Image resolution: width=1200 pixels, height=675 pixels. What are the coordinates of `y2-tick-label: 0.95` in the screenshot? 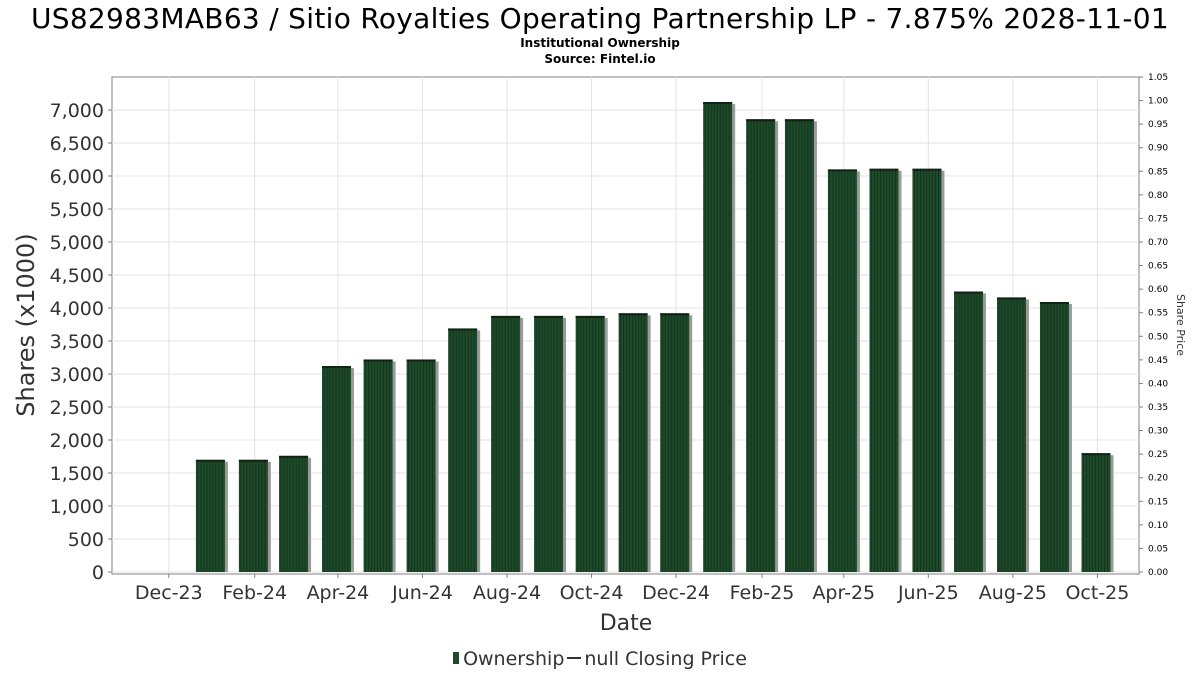 It's located at (1158, 125).